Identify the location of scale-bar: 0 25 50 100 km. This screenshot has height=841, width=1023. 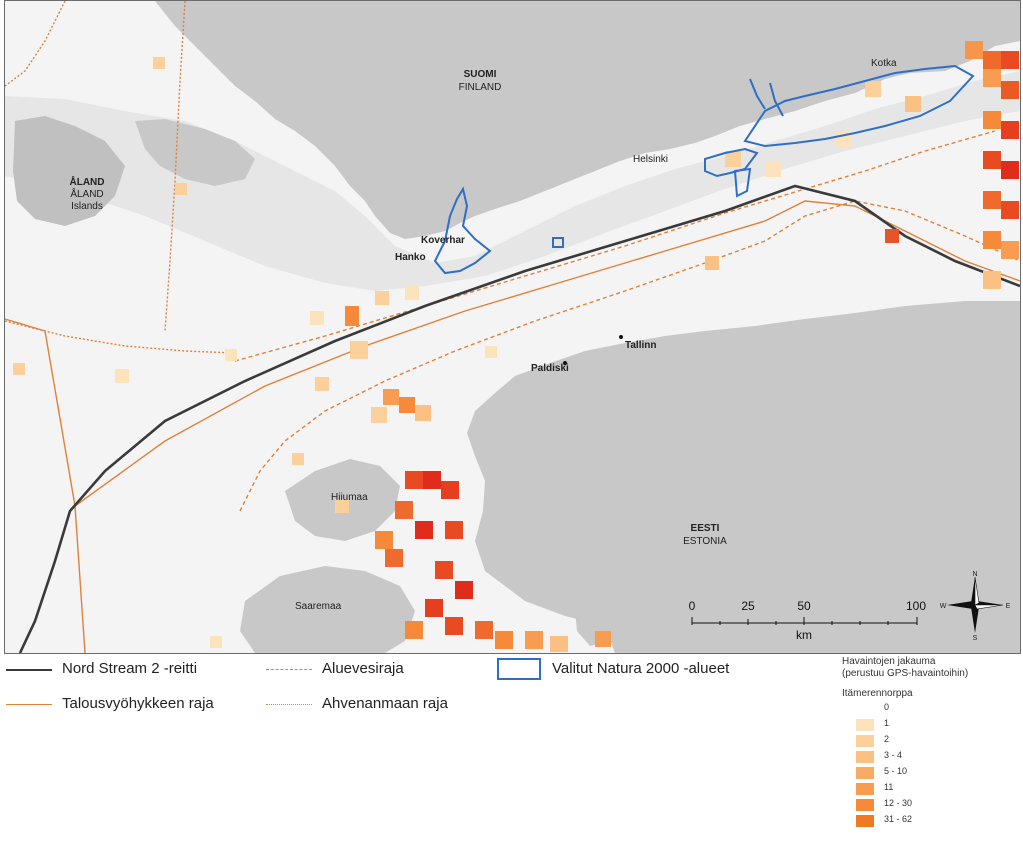
(807, 621).